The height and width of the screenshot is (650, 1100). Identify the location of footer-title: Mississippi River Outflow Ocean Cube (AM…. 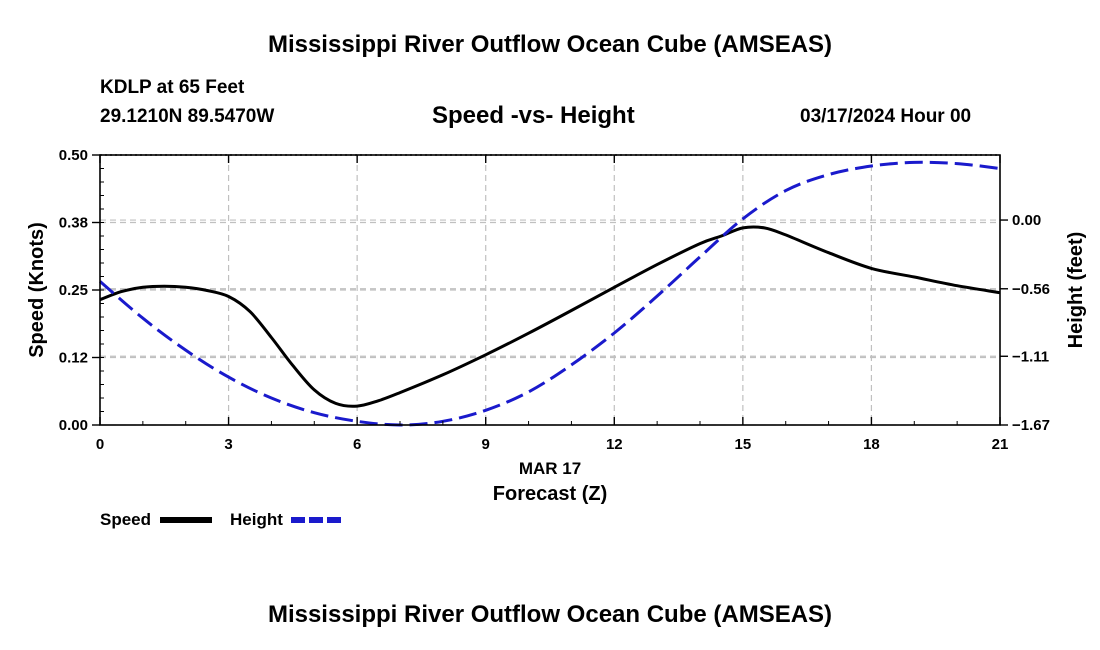
(550, 614).